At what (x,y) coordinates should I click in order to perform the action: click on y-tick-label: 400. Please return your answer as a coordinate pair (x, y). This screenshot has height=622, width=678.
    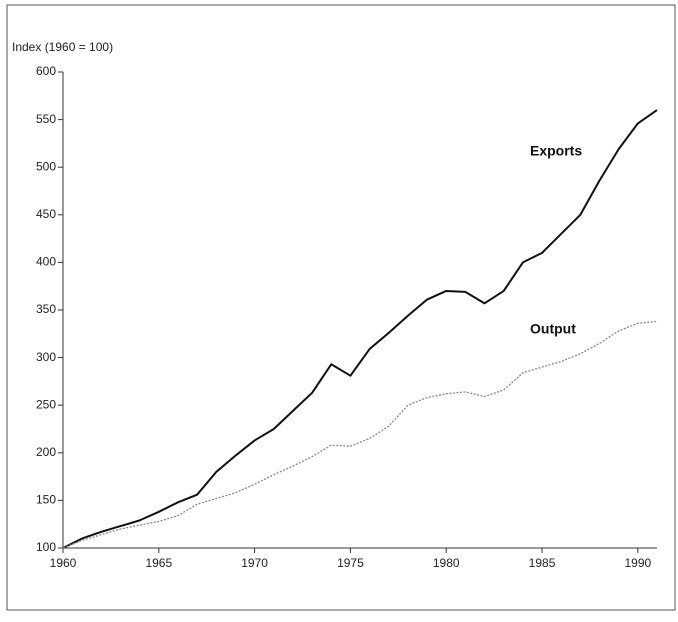
    Looking at the image, I should click on (46, 262).